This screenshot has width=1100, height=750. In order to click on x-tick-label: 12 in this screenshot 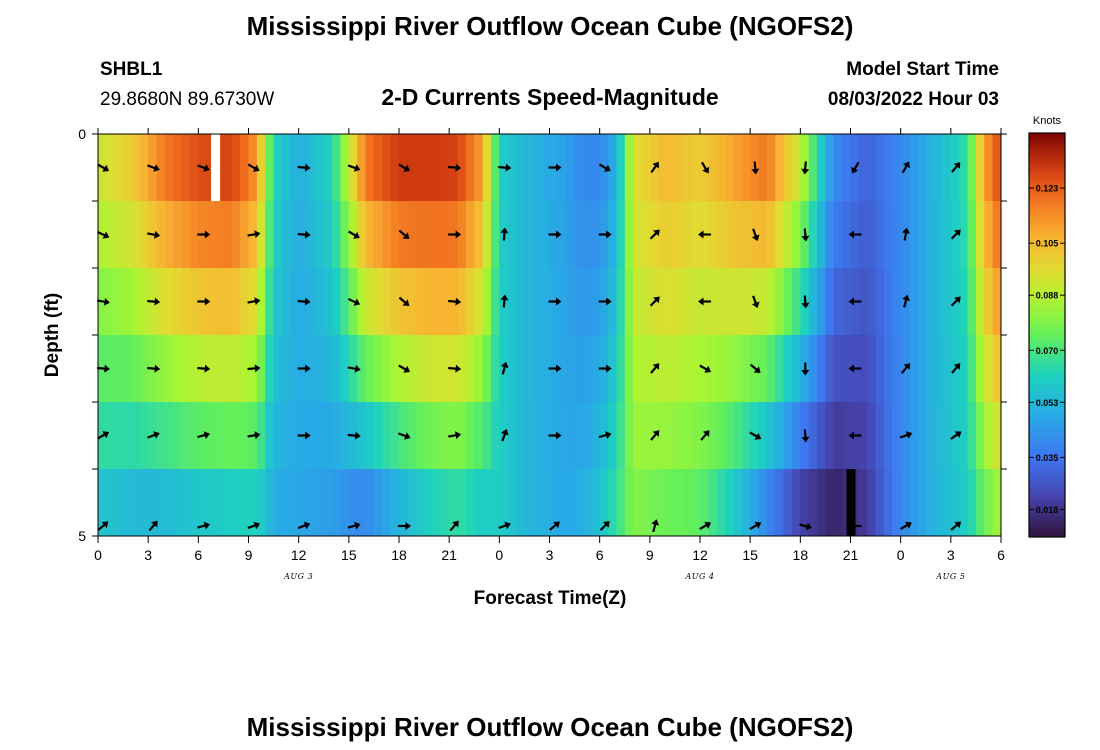, I will do `click(299, 555)`.